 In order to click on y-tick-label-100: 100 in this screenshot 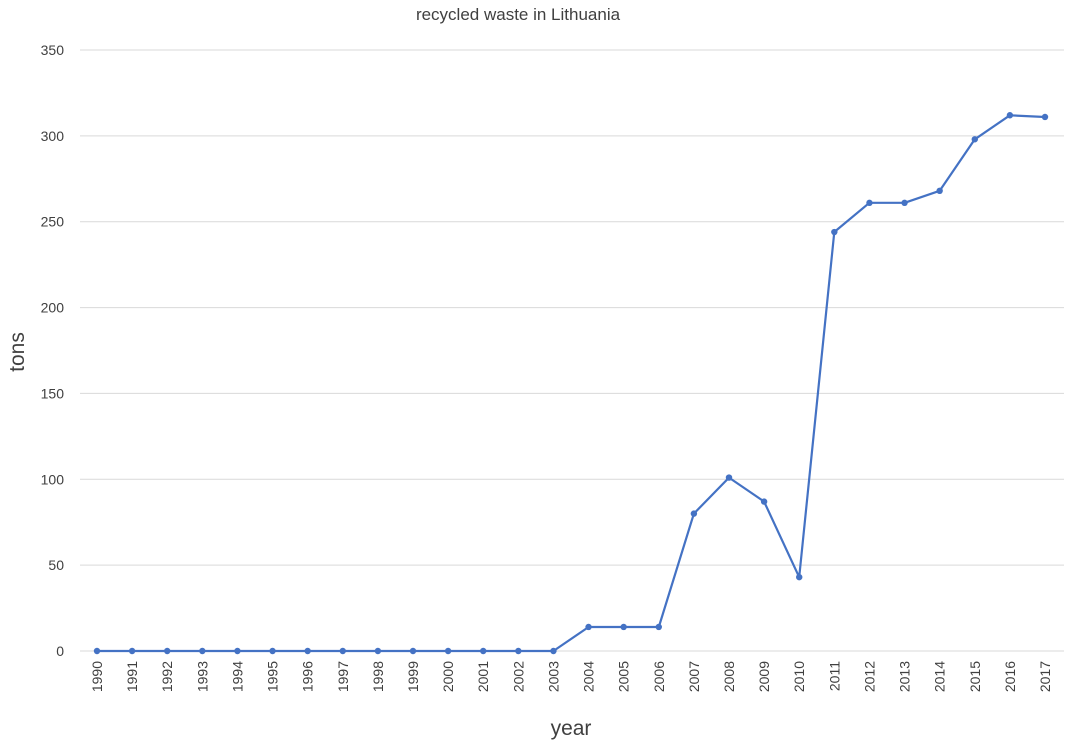, I will do `click(53, 479)`.